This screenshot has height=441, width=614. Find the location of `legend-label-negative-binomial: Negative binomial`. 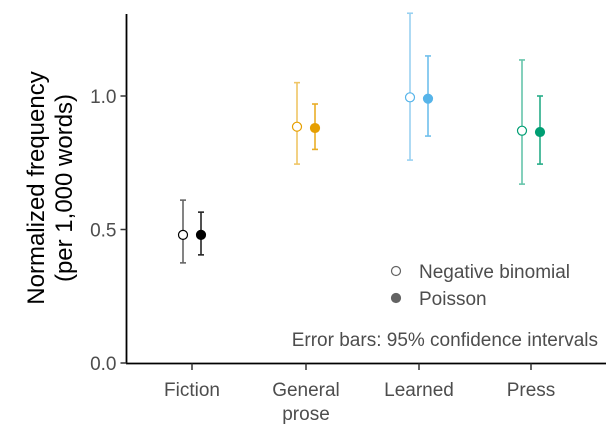

legend-label-negative-binomial: Negative binomial is located at coordinates (494, 272).